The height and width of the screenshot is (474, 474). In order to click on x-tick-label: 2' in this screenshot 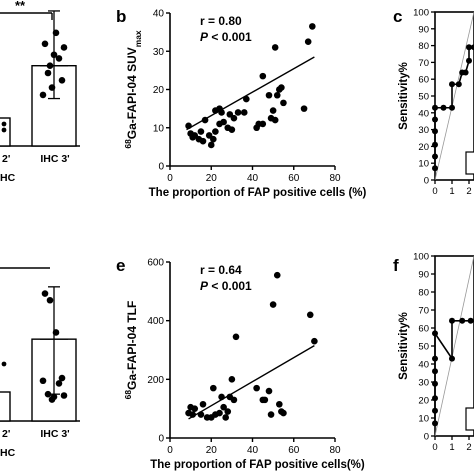, I will do `click(6, 159)`.